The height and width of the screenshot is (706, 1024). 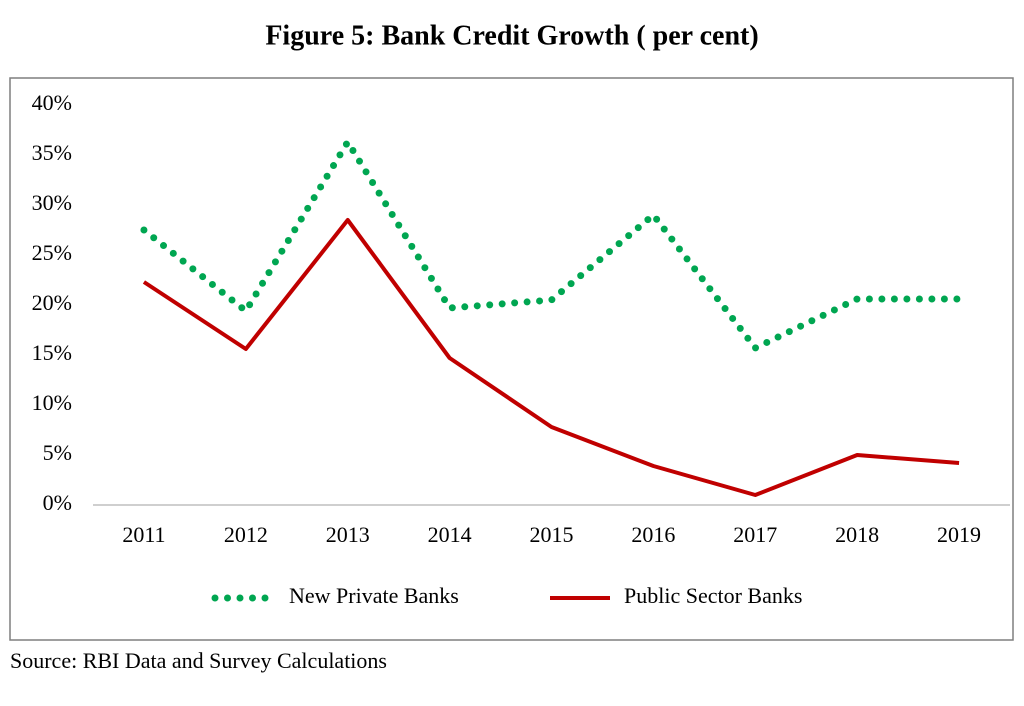 I want to click on y-tick-label: 20%, so click(x=52, y=302).